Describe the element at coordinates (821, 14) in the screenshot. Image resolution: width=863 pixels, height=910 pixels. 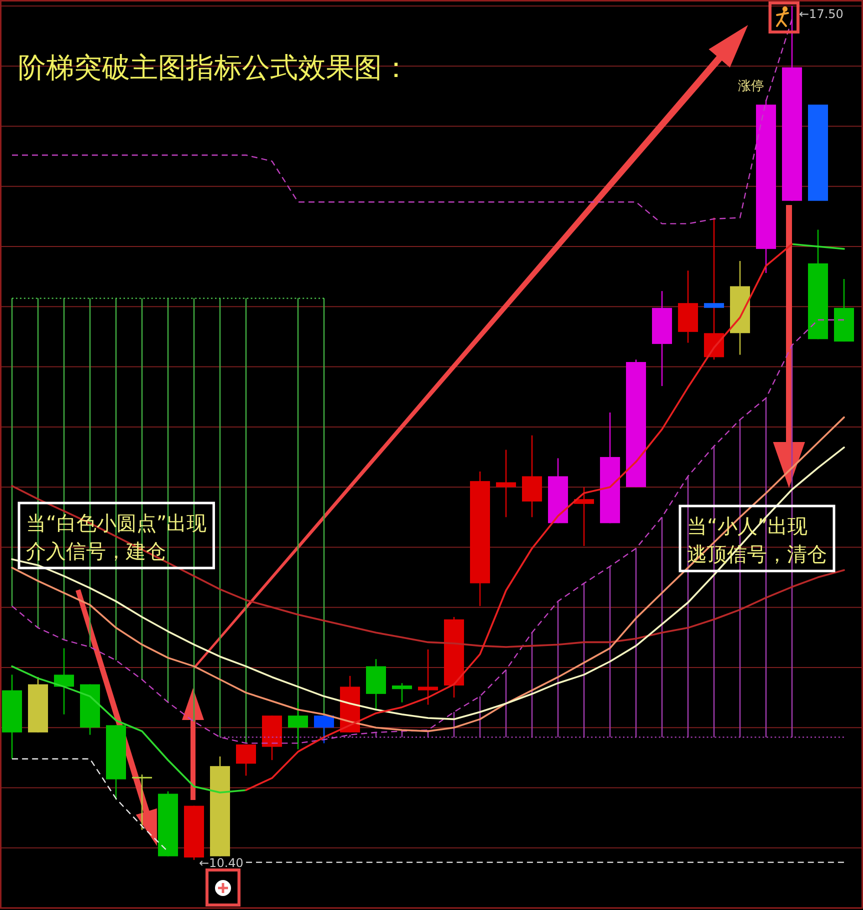
I see `annotation: ←17.50` at that location.